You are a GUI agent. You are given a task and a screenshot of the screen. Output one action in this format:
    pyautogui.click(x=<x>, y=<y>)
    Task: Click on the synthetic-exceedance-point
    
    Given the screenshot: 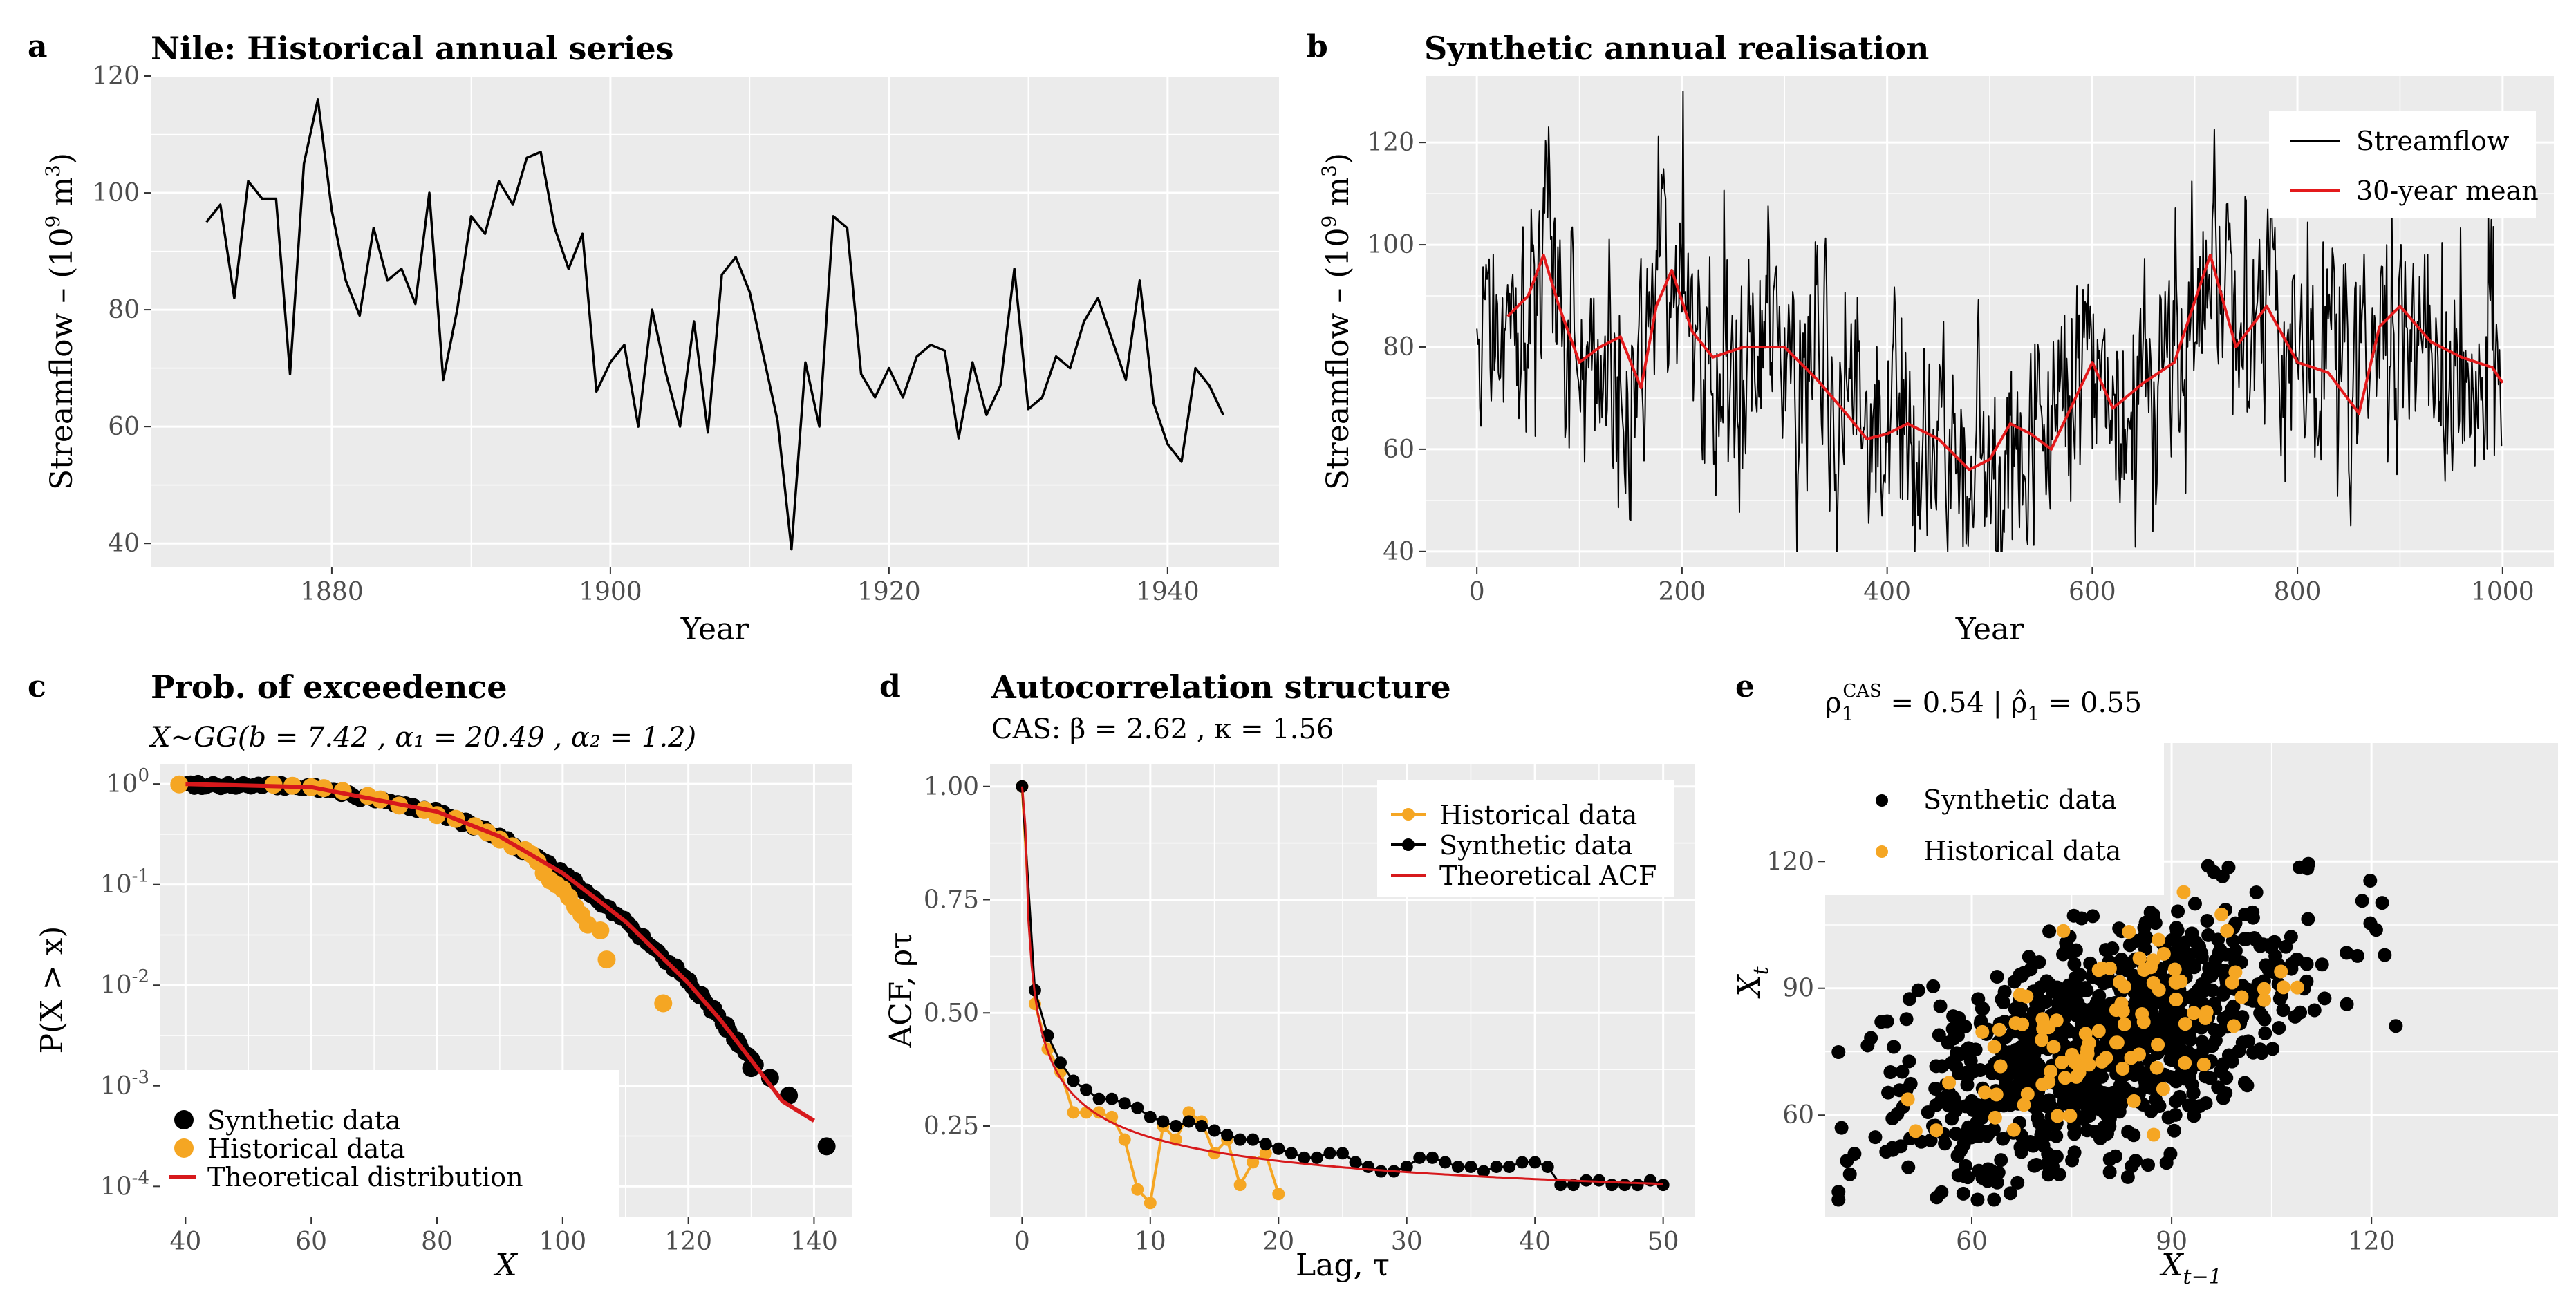 What is the action you would take?
    pyautogui.click(x=675, y=967)
    